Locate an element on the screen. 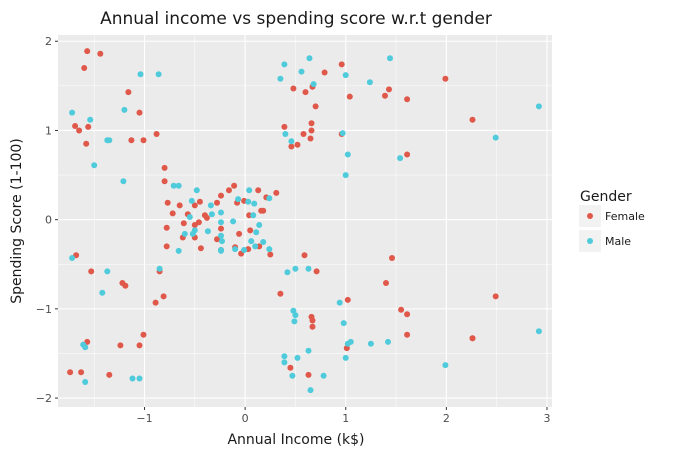 The image size is (676, 460). legend-title: Gender is located at coordinates (606, 197).